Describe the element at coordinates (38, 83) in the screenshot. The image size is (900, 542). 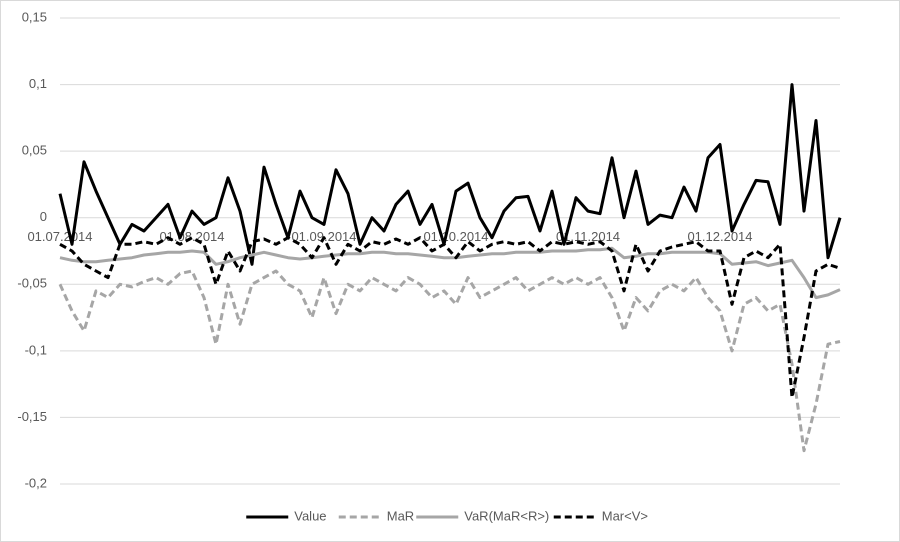
I see `y-tick-label: 0,1` at that location.